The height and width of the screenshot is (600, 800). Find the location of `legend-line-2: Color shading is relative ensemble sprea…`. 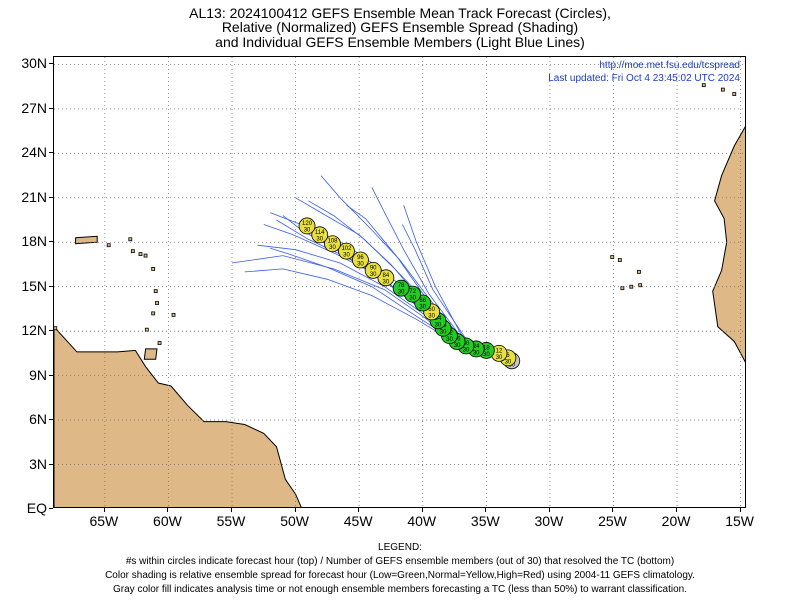

legend-line-2: Color shading is relative ensemble sprea… is located at coordinates (400, 575).